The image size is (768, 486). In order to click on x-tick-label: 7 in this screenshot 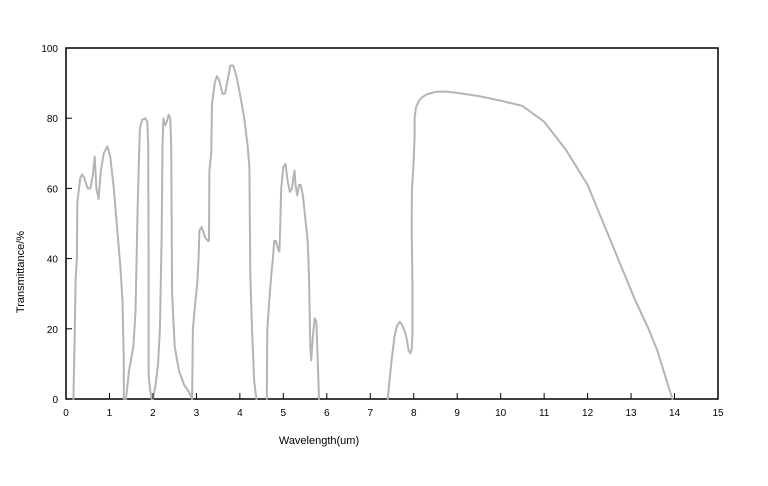, I will do `click(370, 413)`.